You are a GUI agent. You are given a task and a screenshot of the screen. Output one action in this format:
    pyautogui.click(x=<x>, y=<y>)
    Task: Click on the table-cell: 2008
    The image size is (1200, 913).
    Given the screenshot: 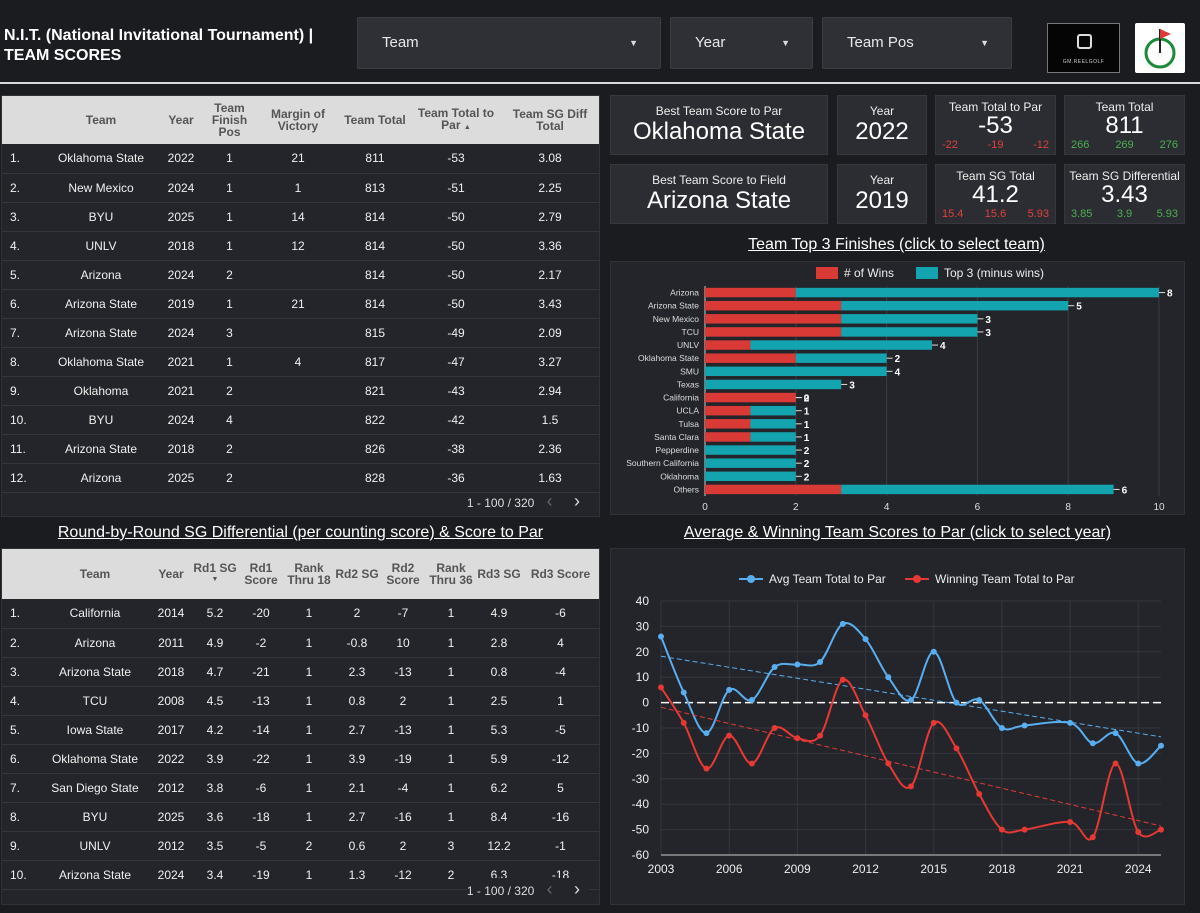 What is the action you would take?
    pyautogui.click(x=171, y=701)
    